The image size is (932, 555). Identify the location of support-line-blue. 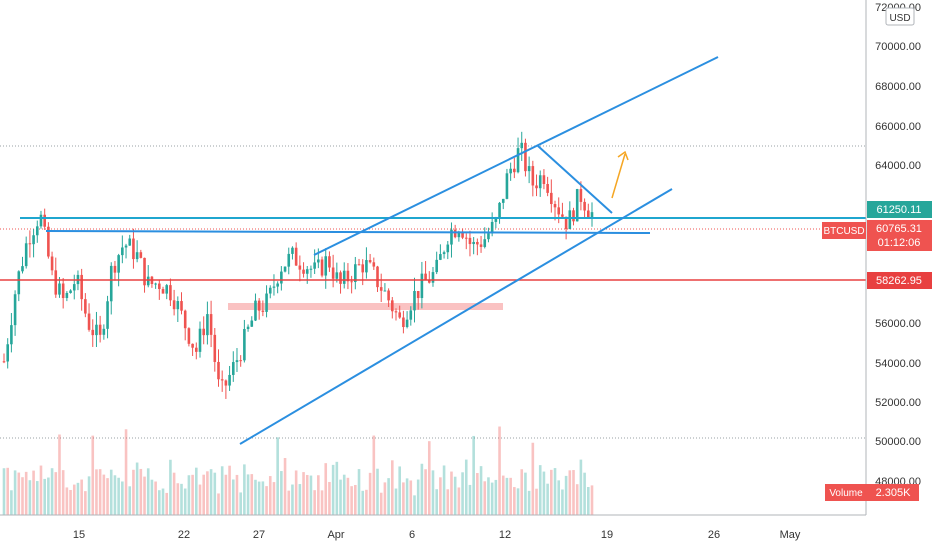
(348, 232).